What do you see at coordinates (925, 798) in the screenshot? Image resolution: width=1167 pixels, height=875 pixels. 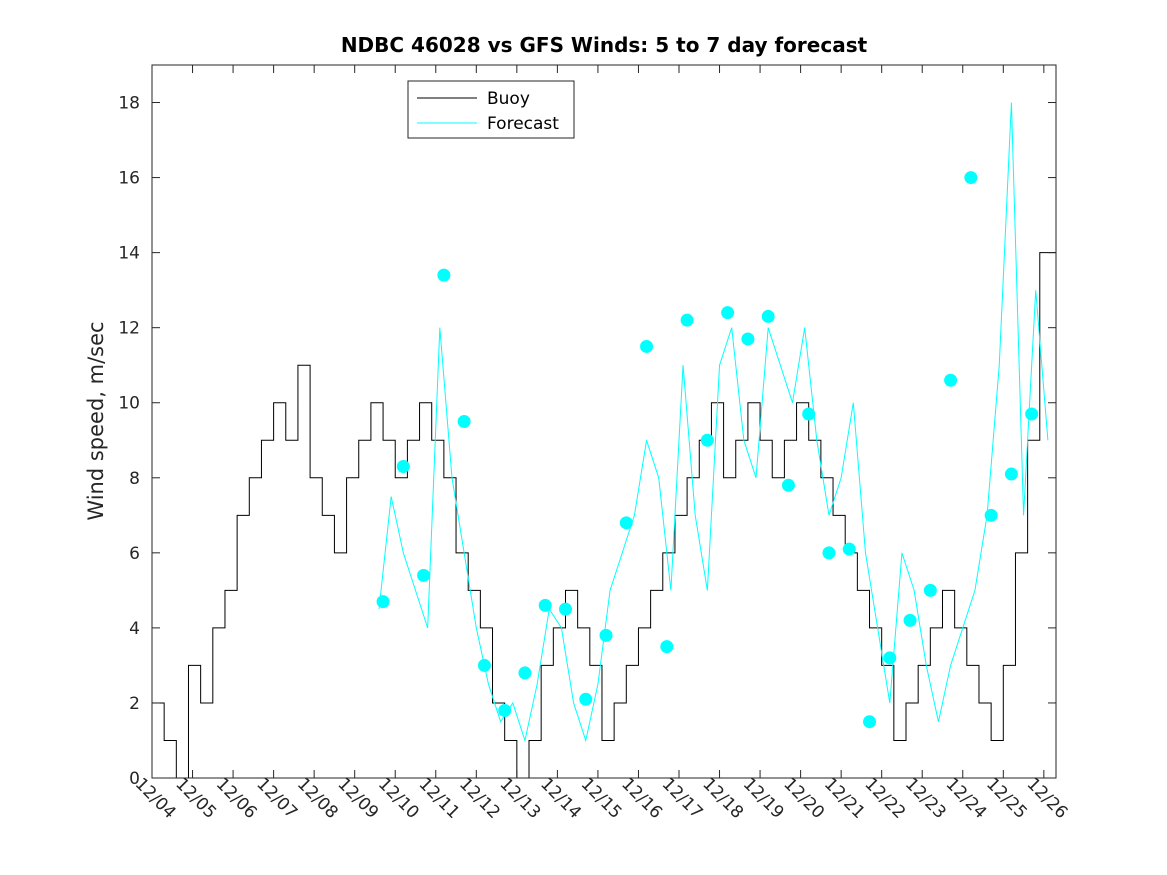 I see `x-tick-label: 12/23` at bounding box center [925, 798].